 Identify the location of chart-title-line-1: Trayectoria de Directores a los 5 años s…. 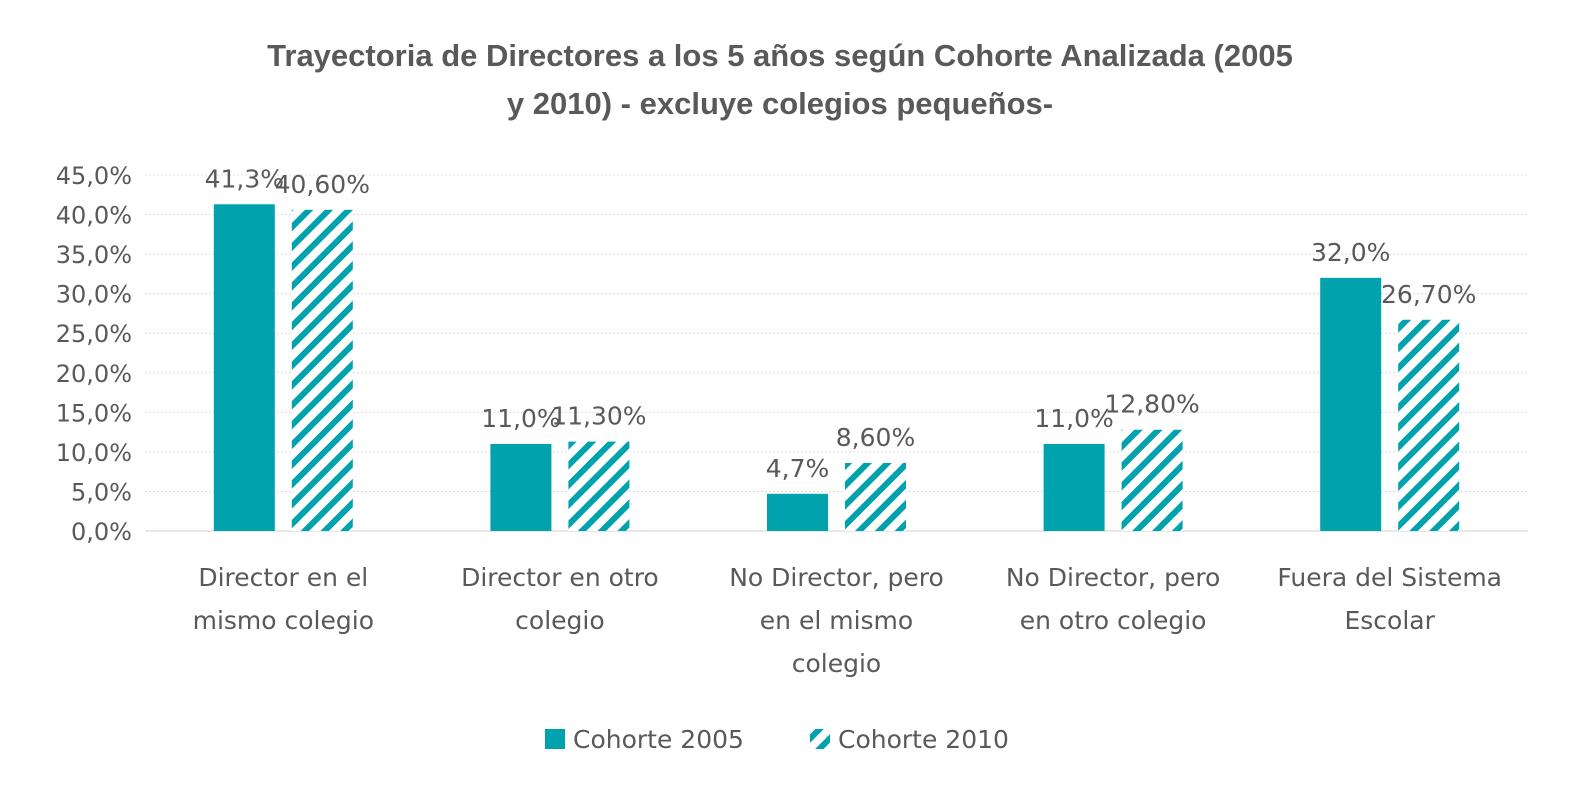
(780, 55).